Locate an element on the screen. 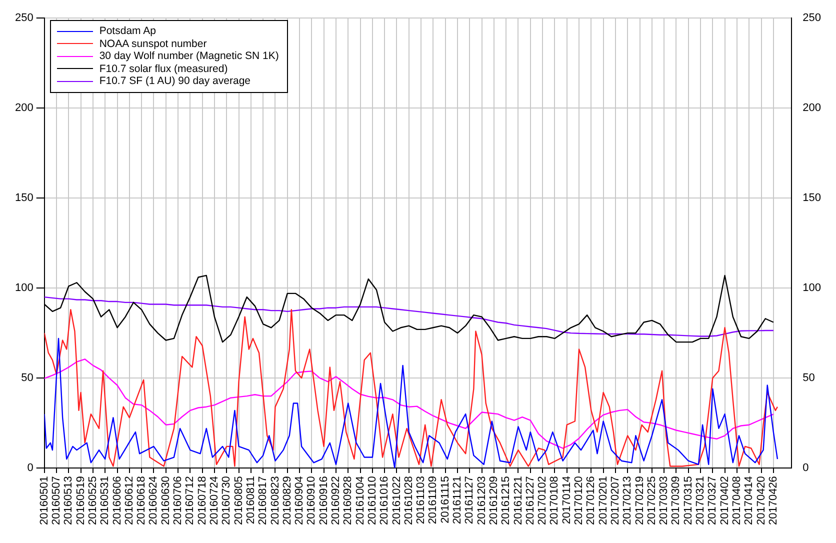  x-tick-label: 20161010 is located at coordinates (372, 501).